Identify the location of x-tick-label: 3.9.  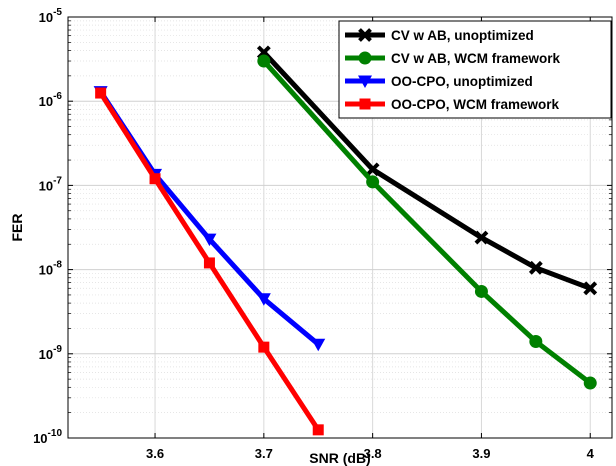
(481, 453).